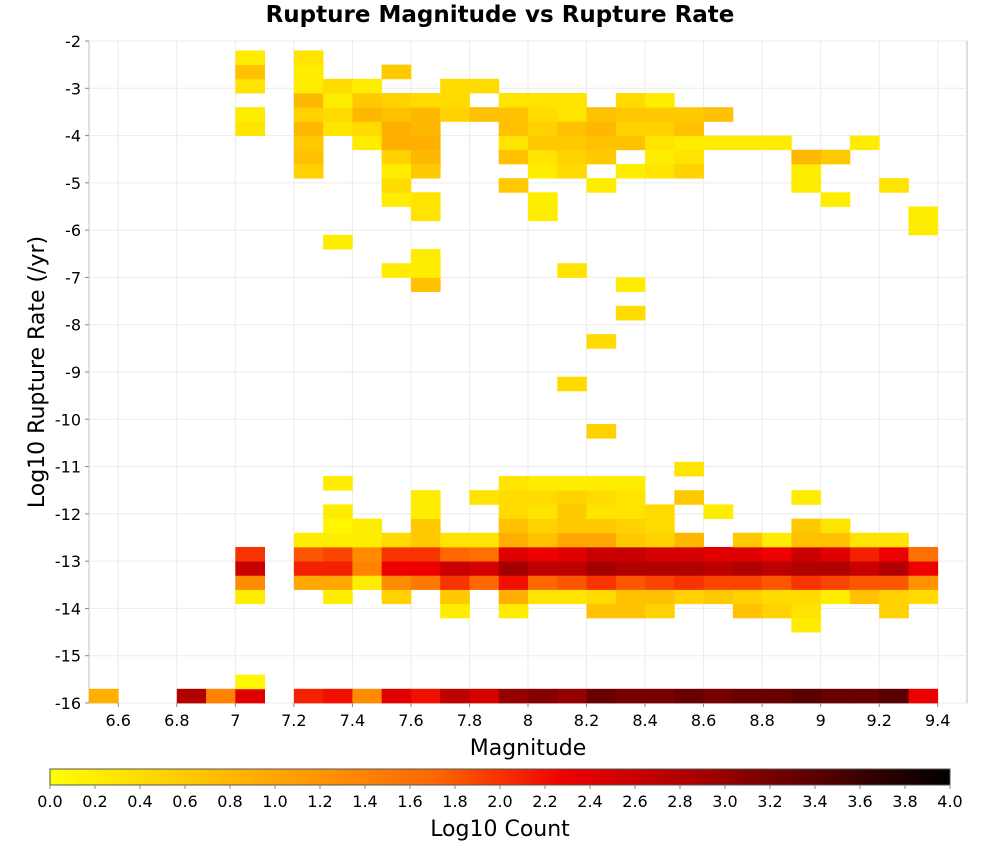  What do you see at coordinates (454, 801) in the screenshot?
I see `colorbar-tick-label: 1.8` at bounding box center [454, 801].